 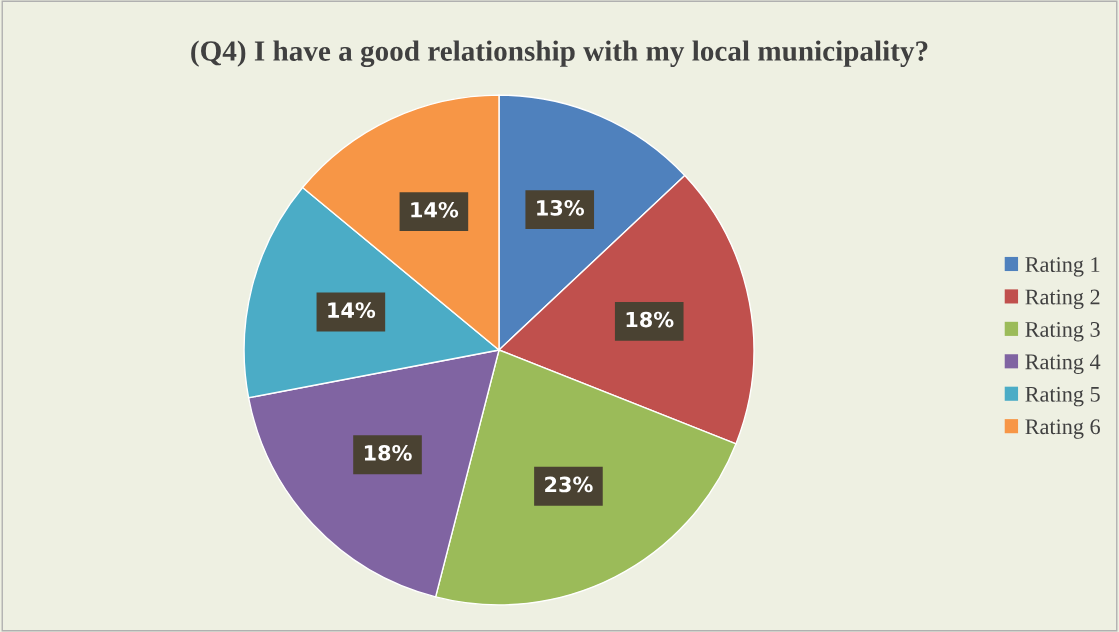 I want to click on legend-label: Rating 6, so click(x=1062, y=429).